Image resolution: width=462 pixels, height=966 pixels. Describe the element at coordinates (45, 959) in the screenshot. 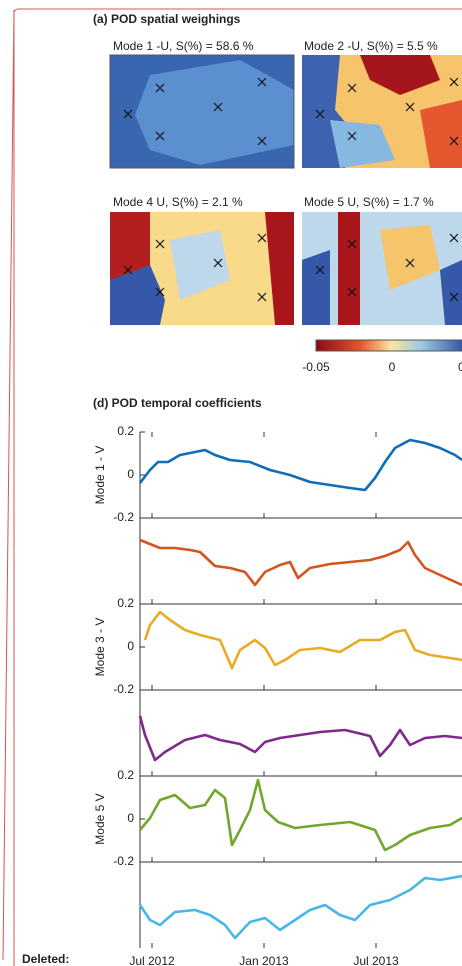

I see `revision-label: Deleted:` at that location.